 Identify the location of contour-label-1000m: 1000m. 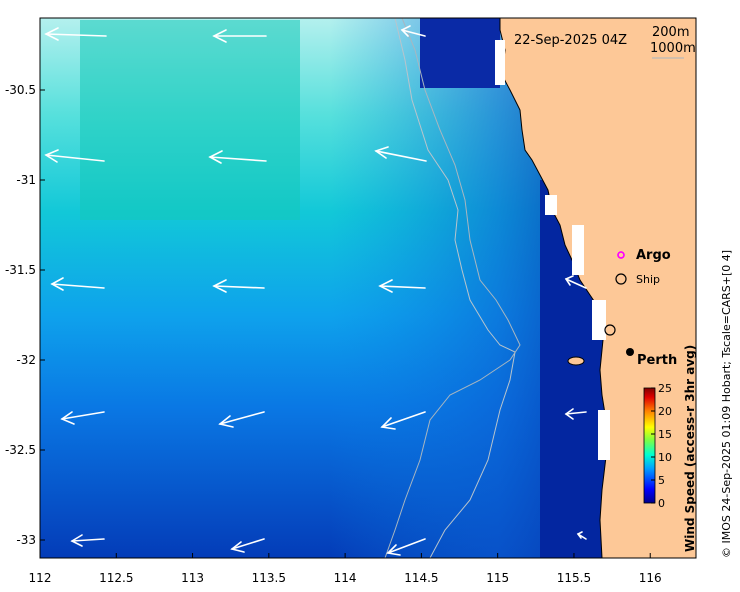
(673, 48).